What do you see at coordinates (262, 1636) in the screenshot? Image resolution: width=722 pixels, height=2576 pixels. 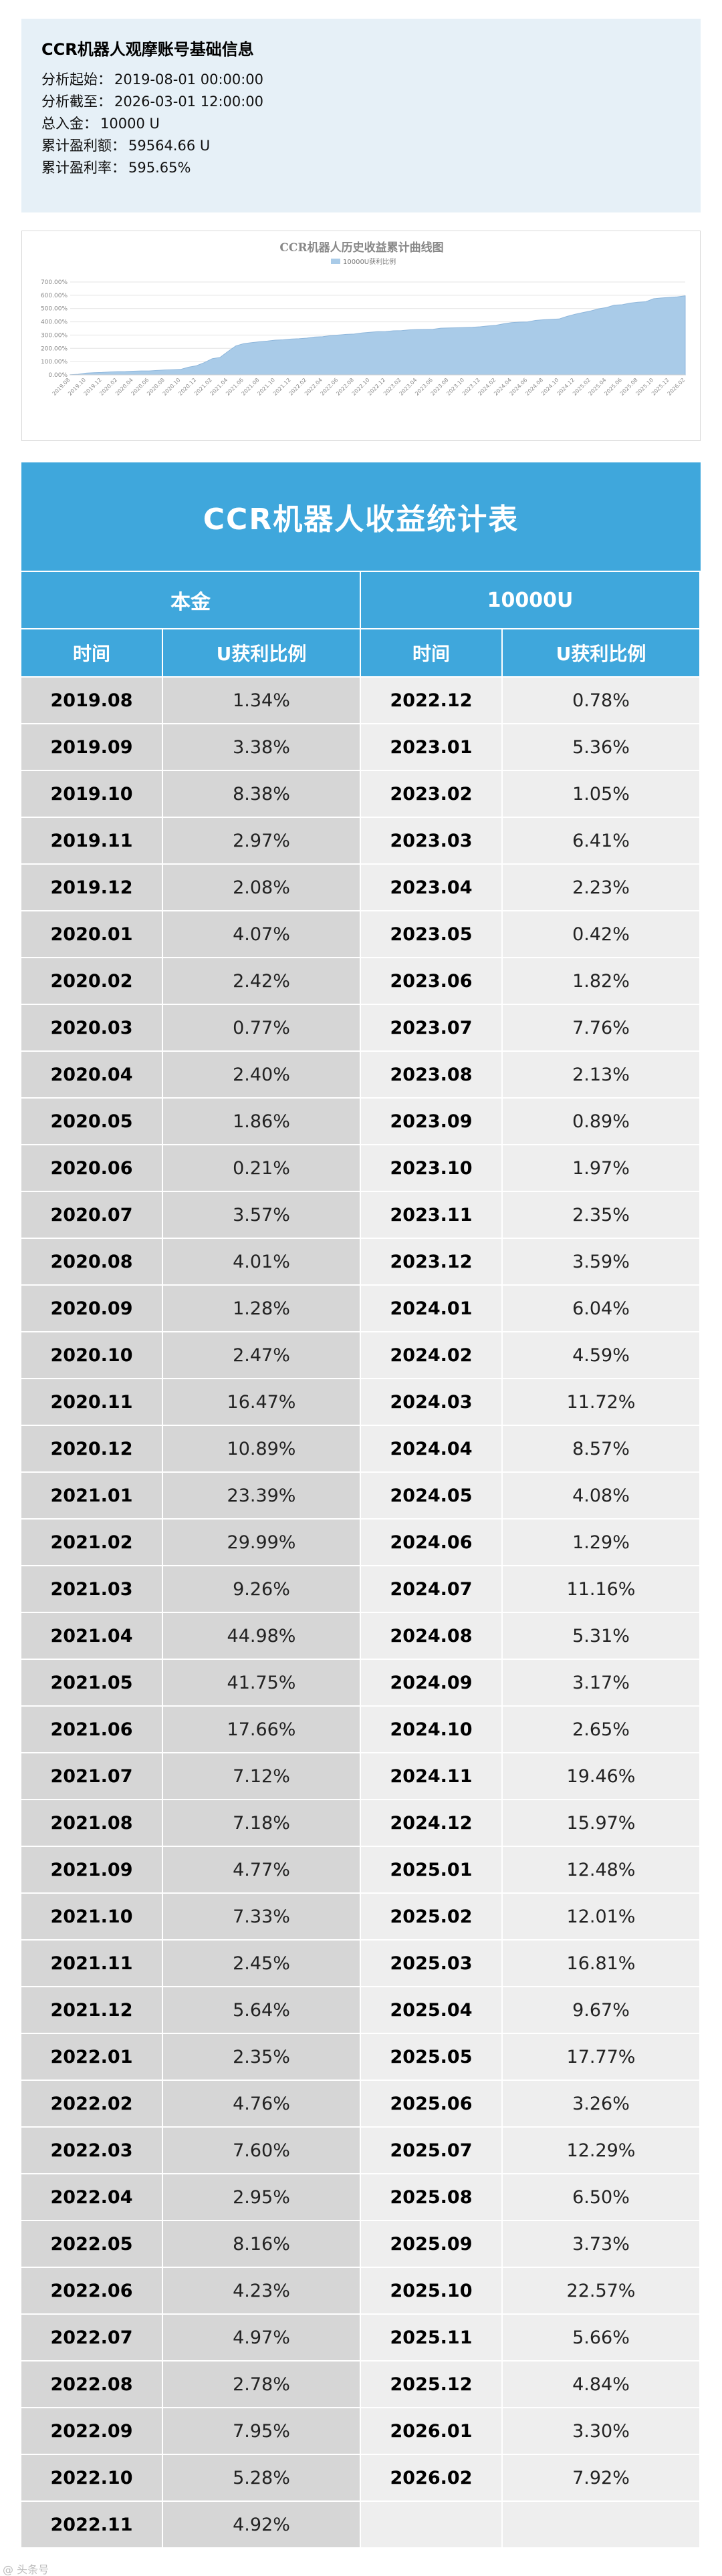 I see `ratio-cell: 44.98%` at bounding box center [262, 1636].